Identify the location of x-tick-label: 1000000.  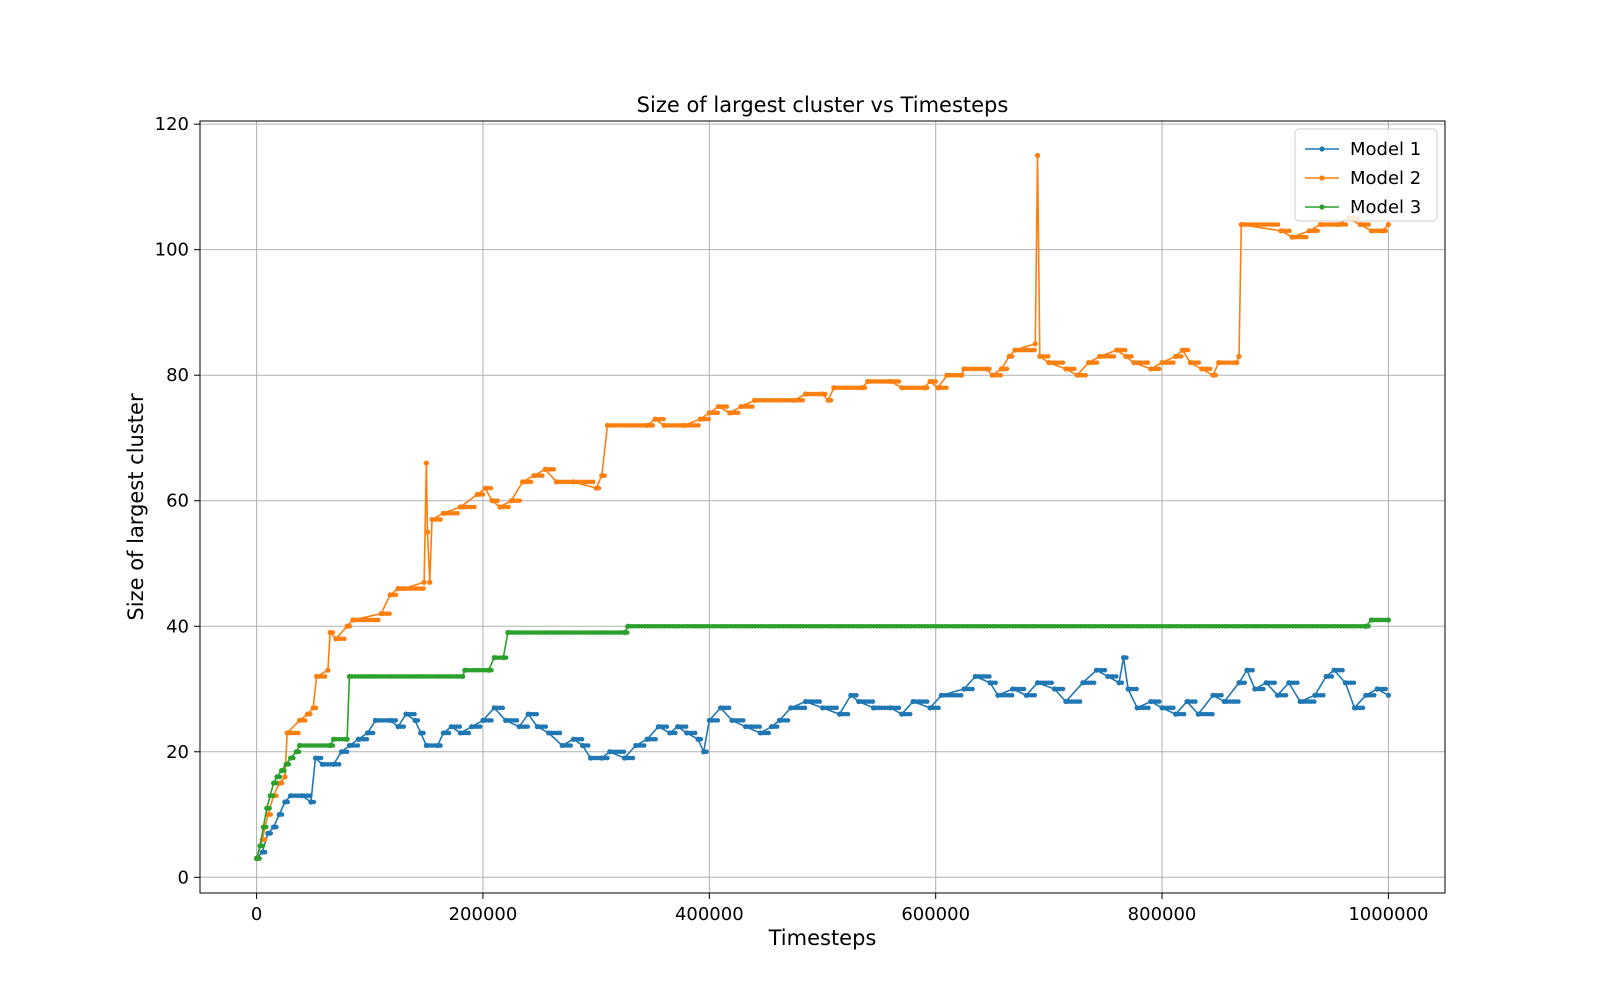
(1388, 914).